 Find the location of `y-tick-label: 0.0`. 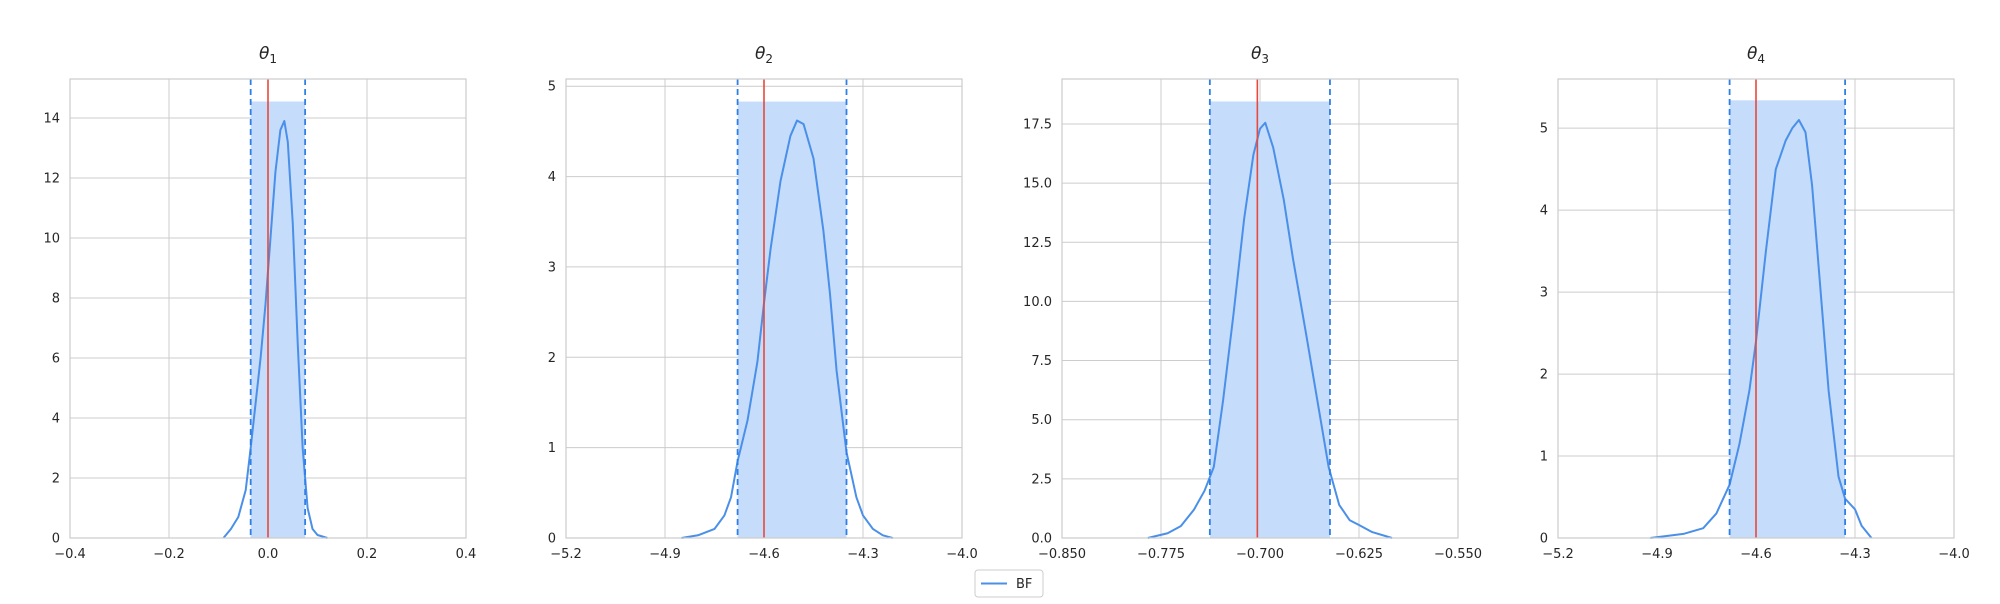

y-tick-label: 0.0 is located at coordinates (1041, 539).